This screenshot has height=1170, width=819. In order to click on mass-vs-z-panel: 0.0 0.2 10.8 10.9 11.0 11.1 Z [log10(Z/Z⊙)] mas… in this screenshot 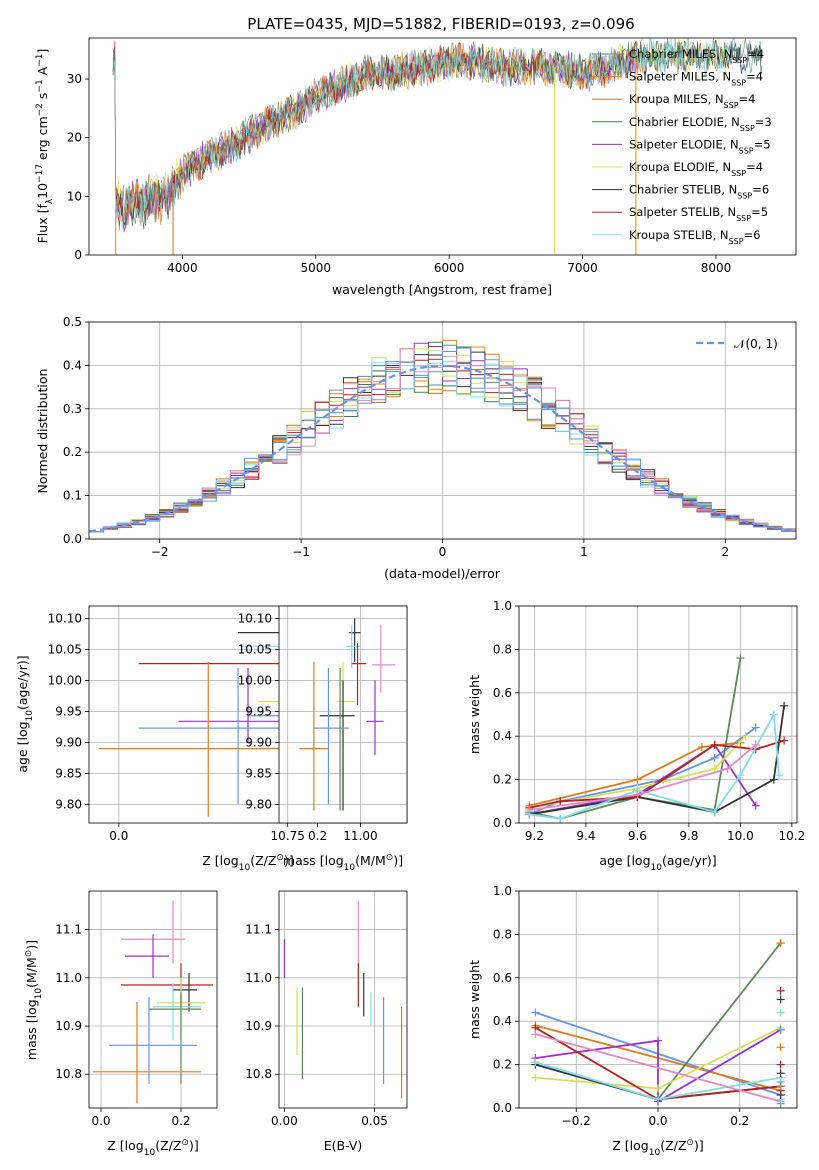, I will do `click(121, 1024)`.